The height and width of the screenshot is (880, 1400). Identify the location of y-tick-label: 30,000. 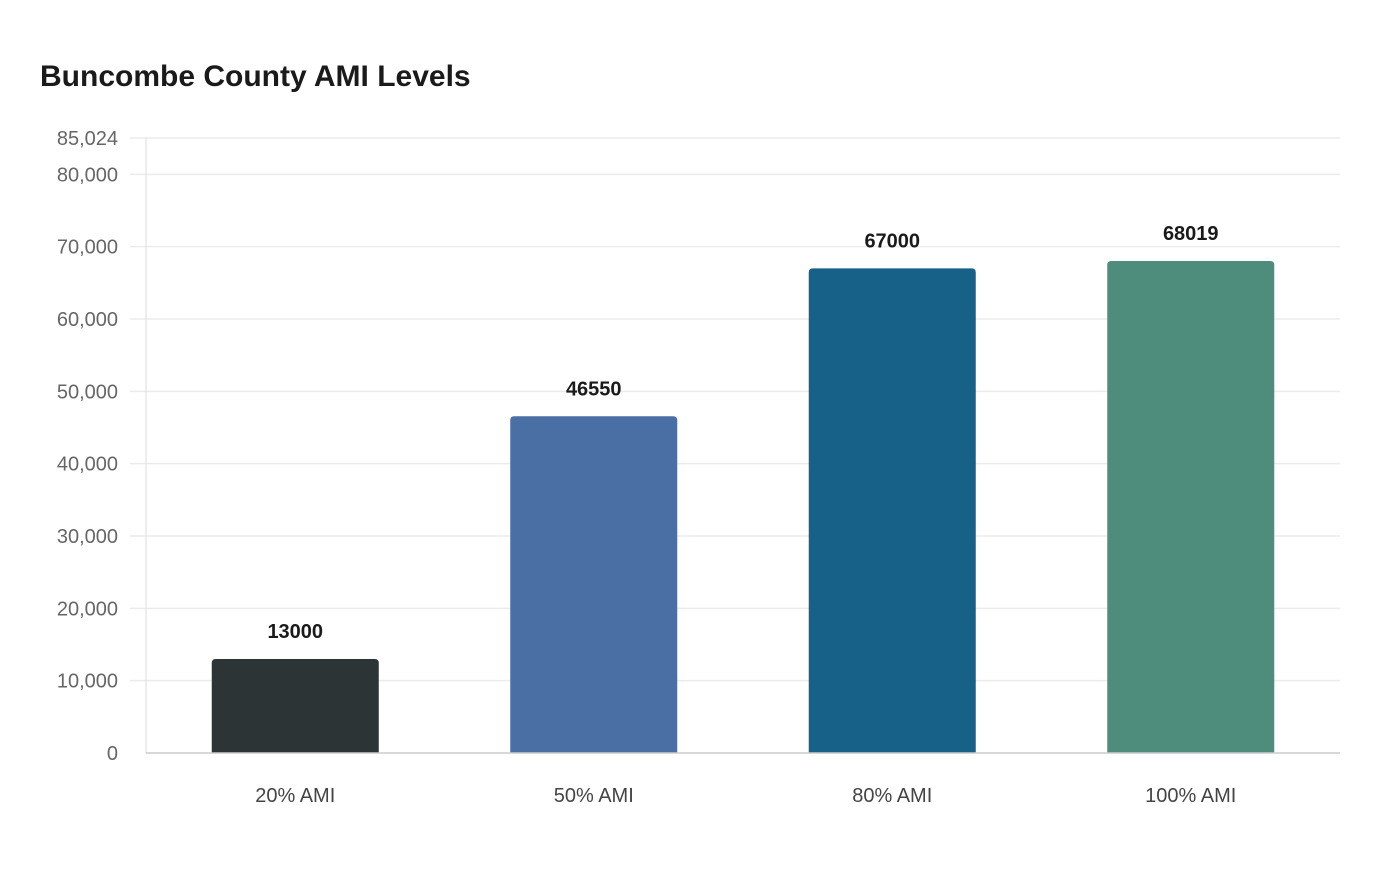
(87, 537).